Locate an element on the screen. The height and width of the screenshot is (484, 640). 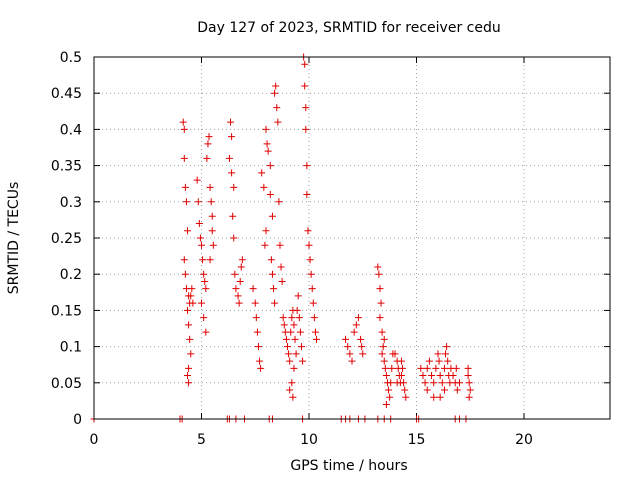
y-tick-label: 0.1 is located at coordinates (71, 348).